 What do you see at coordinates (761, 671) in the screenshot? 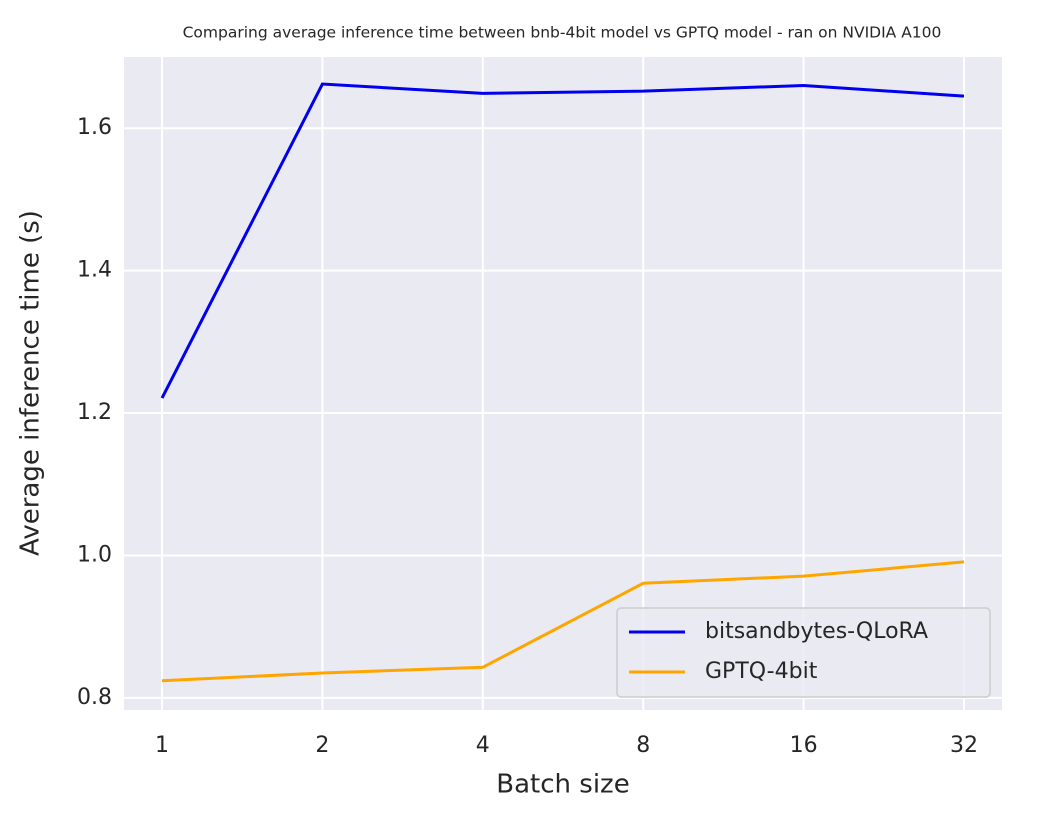
I see `legend-label: GPTQ-4bit` at bounding box center [761, 671].